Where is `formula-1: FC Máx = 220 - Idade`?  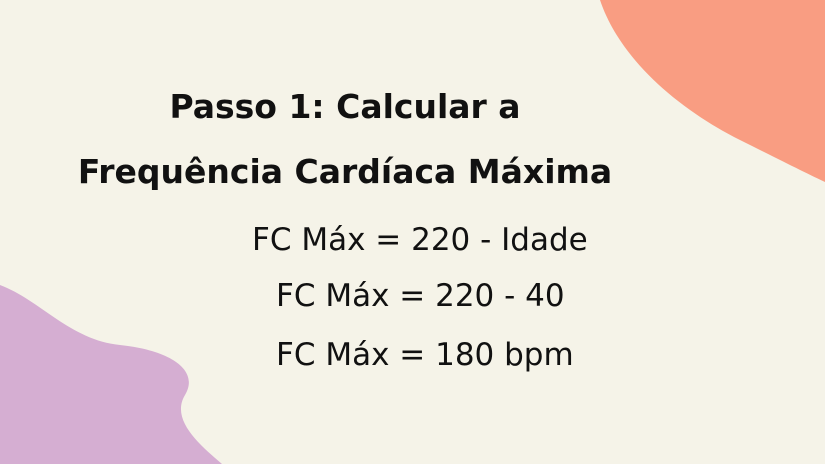 formula-1: FC Máx = 220 - Idade is located at coordinates (420, 240).